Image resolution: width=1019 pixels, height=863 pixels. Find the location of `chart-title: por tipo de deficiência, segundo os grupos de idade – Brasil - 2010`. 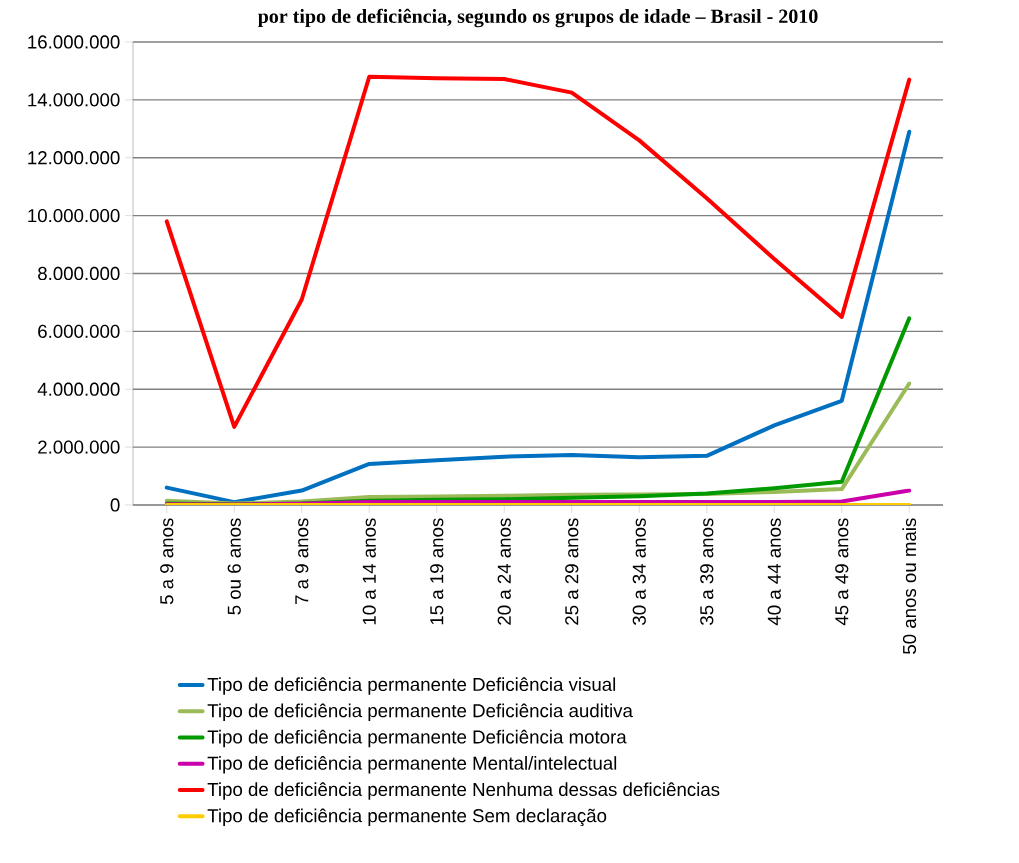

chart-title: por tipo de deficiência, segundo os grupos de idade – Brasil - 2010 is located at coordinates (537, 18).